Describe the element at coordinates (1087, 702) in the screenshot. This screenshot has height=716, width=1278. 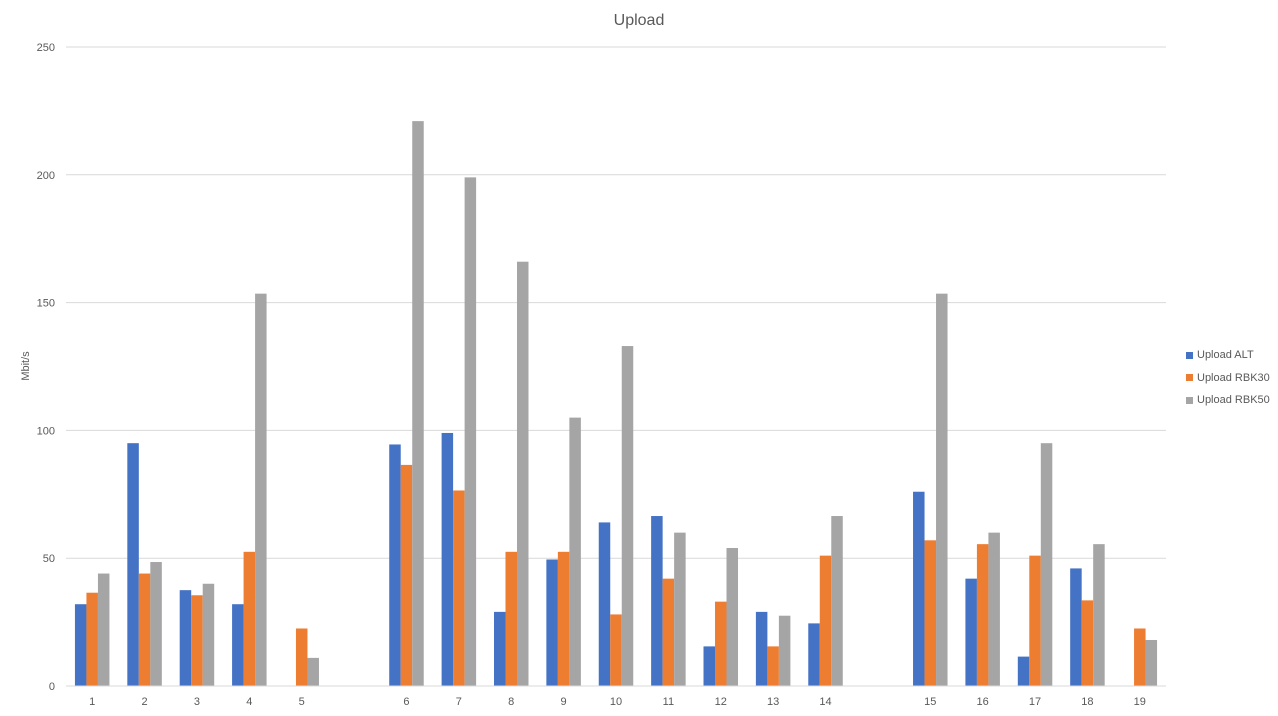
I see `x-tick-label: 18` at that location.